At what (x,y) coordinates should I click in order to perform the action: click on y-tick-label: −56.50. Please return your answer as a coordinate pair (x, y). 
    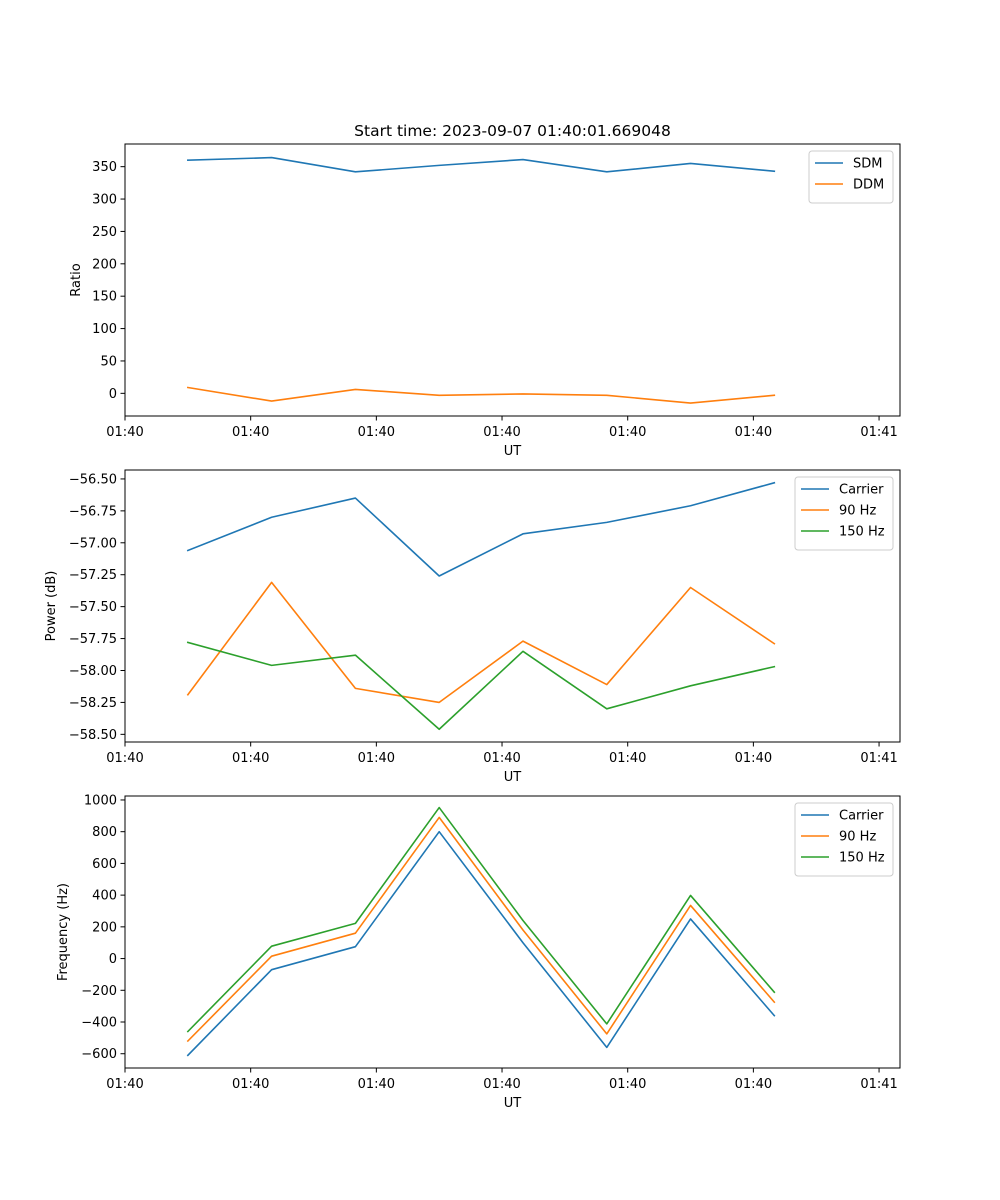
    Looking at the image, I should click on (93, 479).